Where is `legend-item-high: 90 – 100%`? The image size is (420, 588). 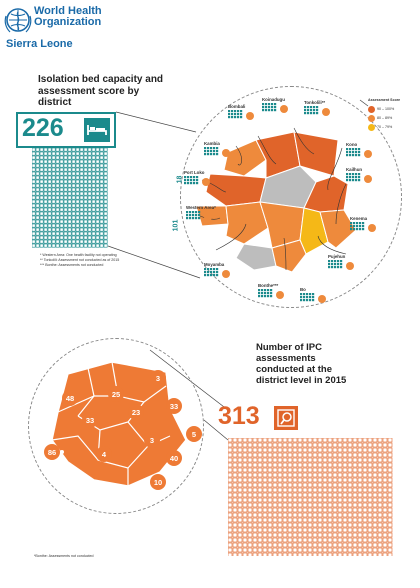
legend-item-high: 90 – 100% is located at coordinates (384, 109).